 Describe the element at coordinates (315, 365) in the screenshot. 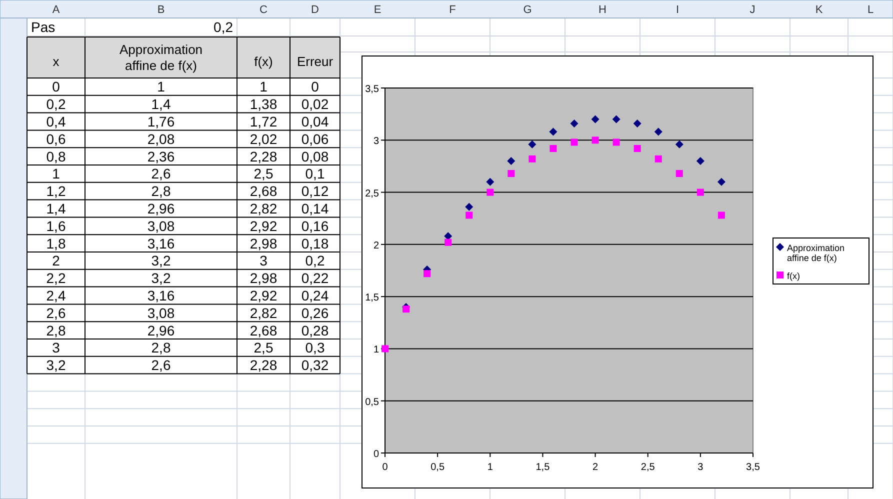

I see `text: 0,32` at that location.